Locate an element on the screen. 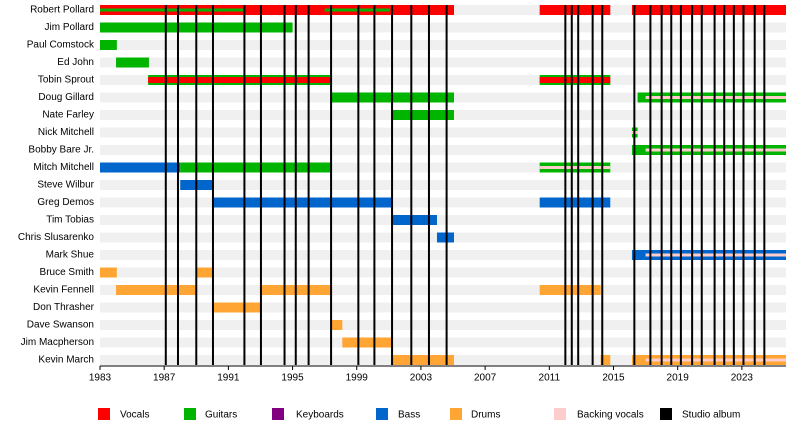 This screenshot has height=425, width=800. x-tick-label: 2019 is located at coordinates (678, 378).